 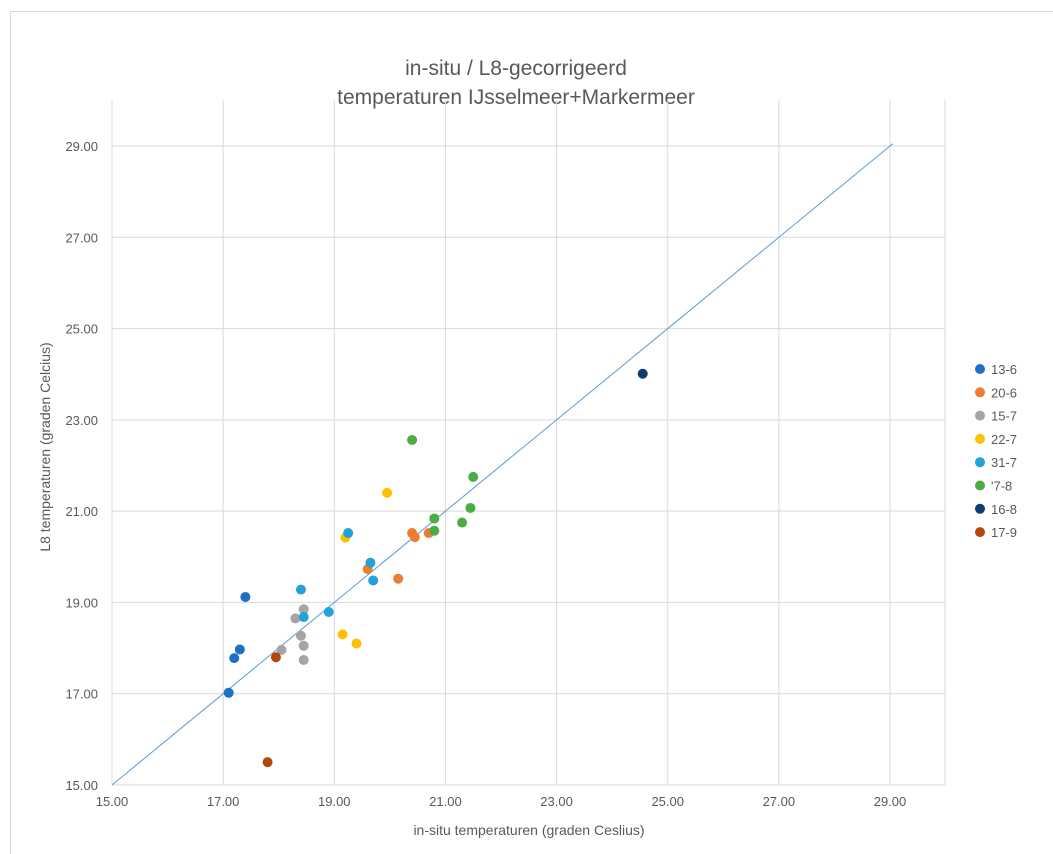 What do you see at coordinates (81, 694) in the screenshot?
I see `y-tick-label: 17.00` at bounding box center [81, 694].